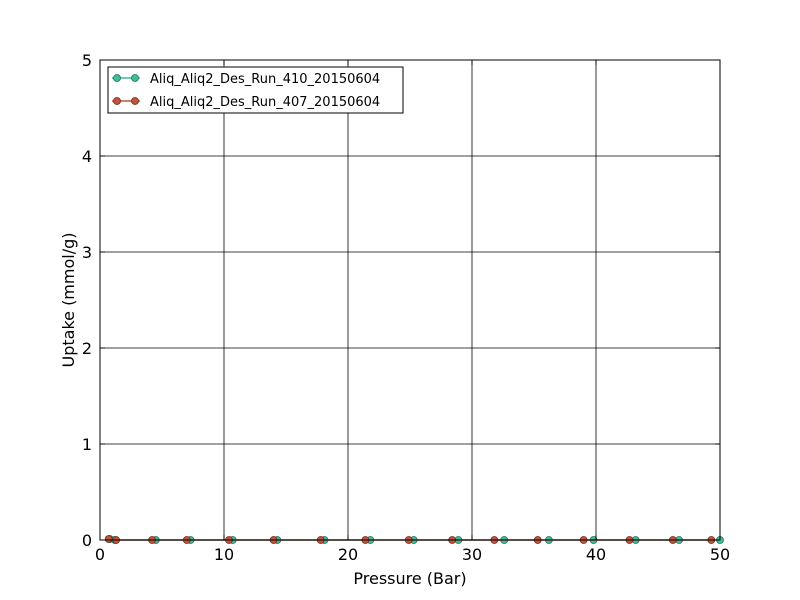 The image size is (800, 600). What do you see at coordinates (108, 539) in the screenshot?
I see `data-point` at bounding box center [108, 539].